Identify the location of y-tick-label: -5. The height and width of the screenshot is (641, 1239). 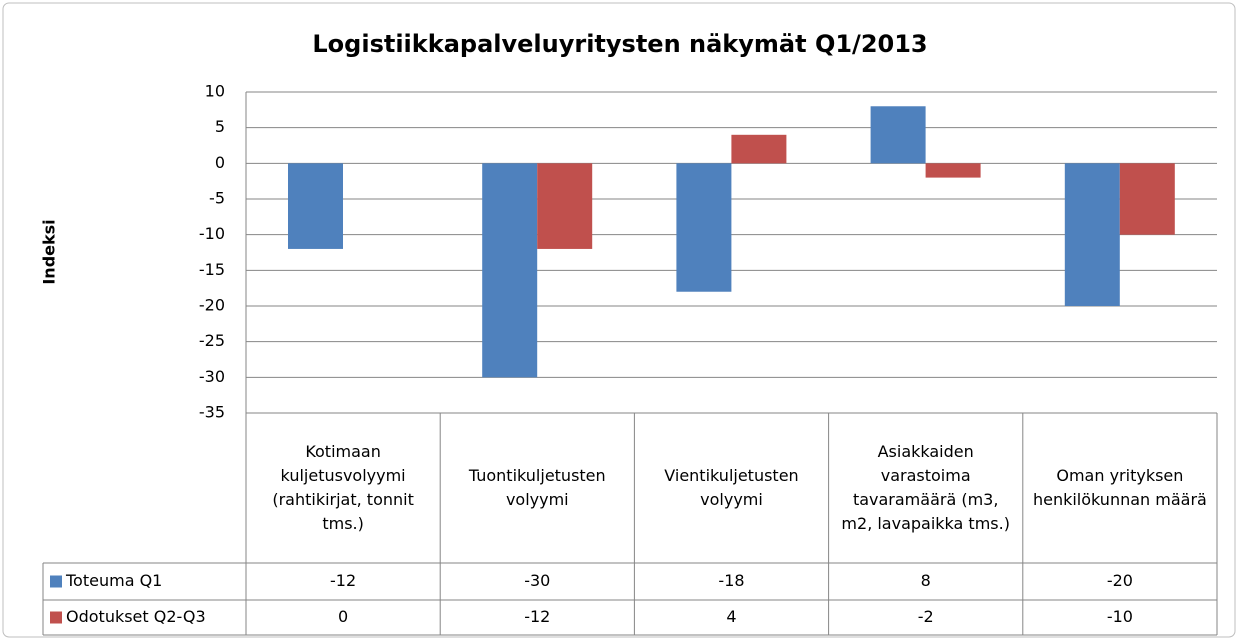
(217, 198).